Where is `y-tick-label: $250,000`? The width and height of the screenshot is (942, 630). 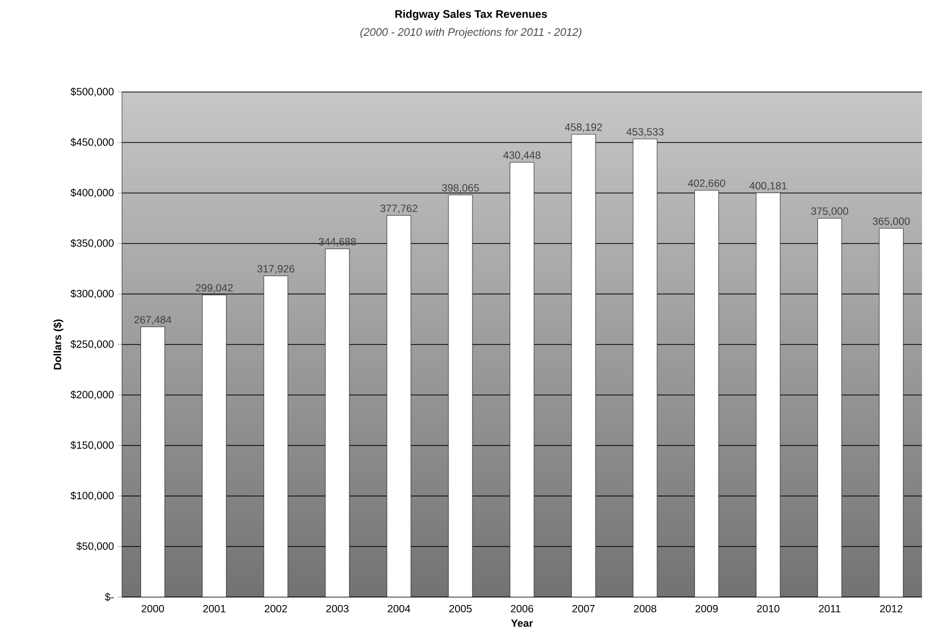
y-tick-label: $250,000 is located at coordinates (92, 344).